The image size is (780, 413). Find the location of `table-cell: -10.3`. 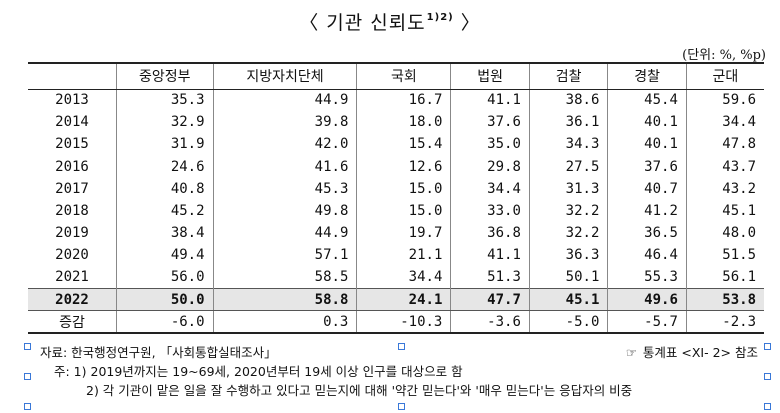

table-cell: -10.3 is located at coordinates (403, 322).